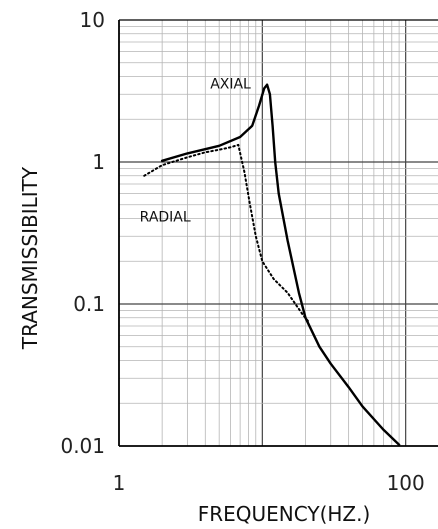  Describe the element at coordinates (195, 150) in the screenshot. I see `annotations: AXIAL RADIAL` at that location.